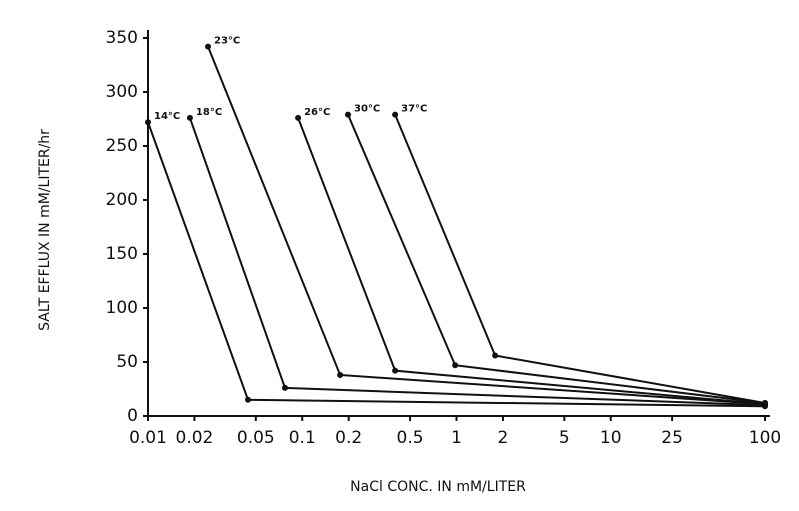 This screenshot has width=799, height=511. What do you see at coordinates (122, 254) in the screenshot?
I see `y-tick-label: 150` at bounding box center [122, 254].